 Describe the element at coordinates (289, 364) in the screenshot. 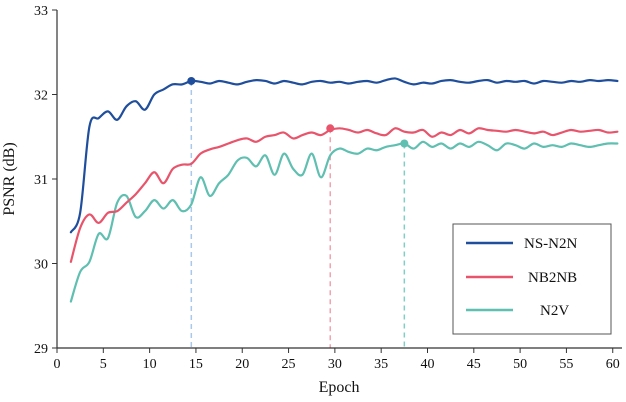

I see `x-tick-label: 25` at that location.